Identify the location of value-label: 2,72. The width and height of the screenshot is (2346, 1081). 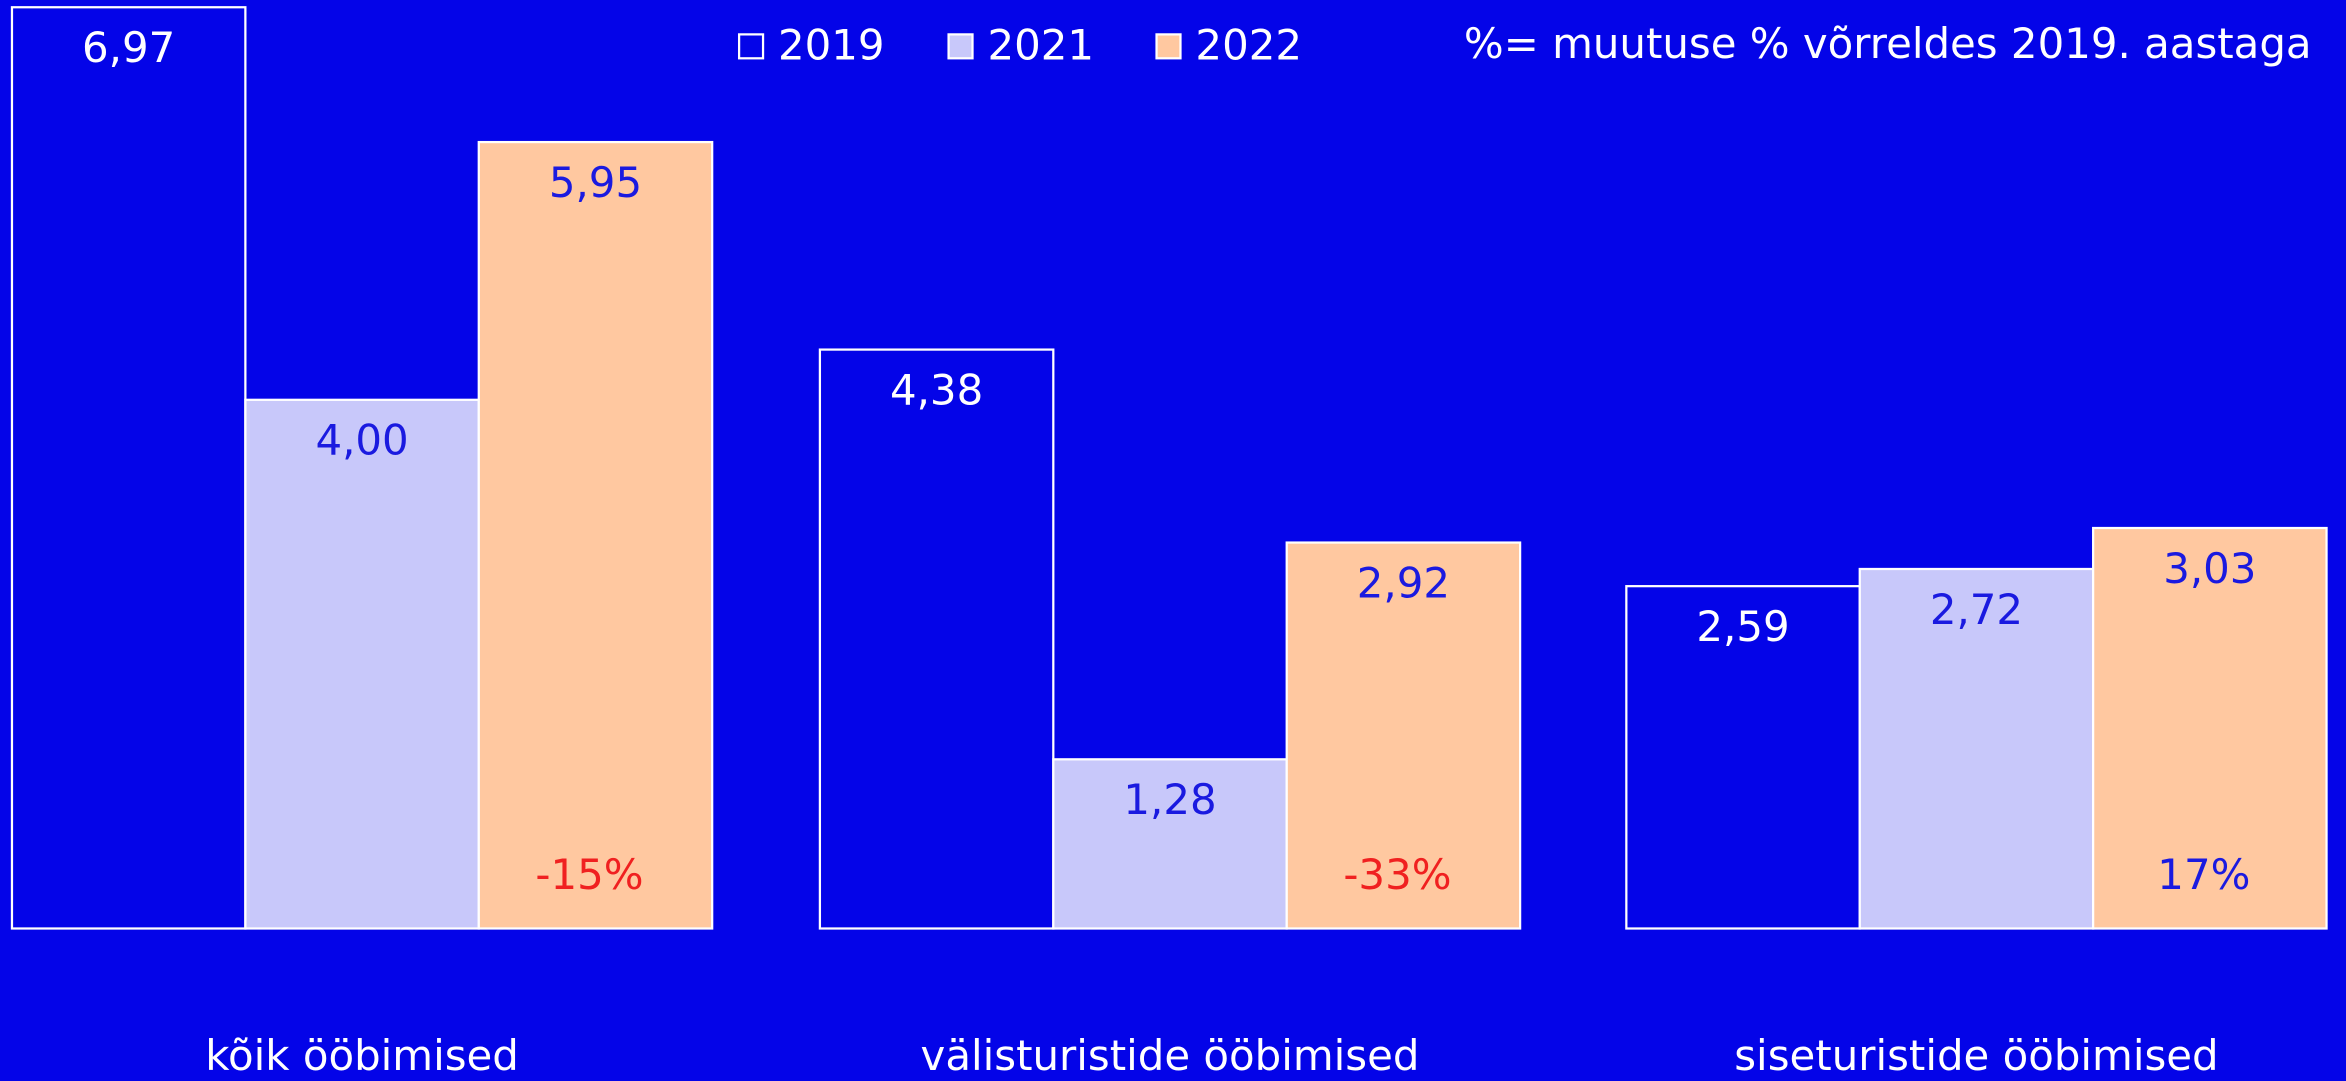
(1976, 609).